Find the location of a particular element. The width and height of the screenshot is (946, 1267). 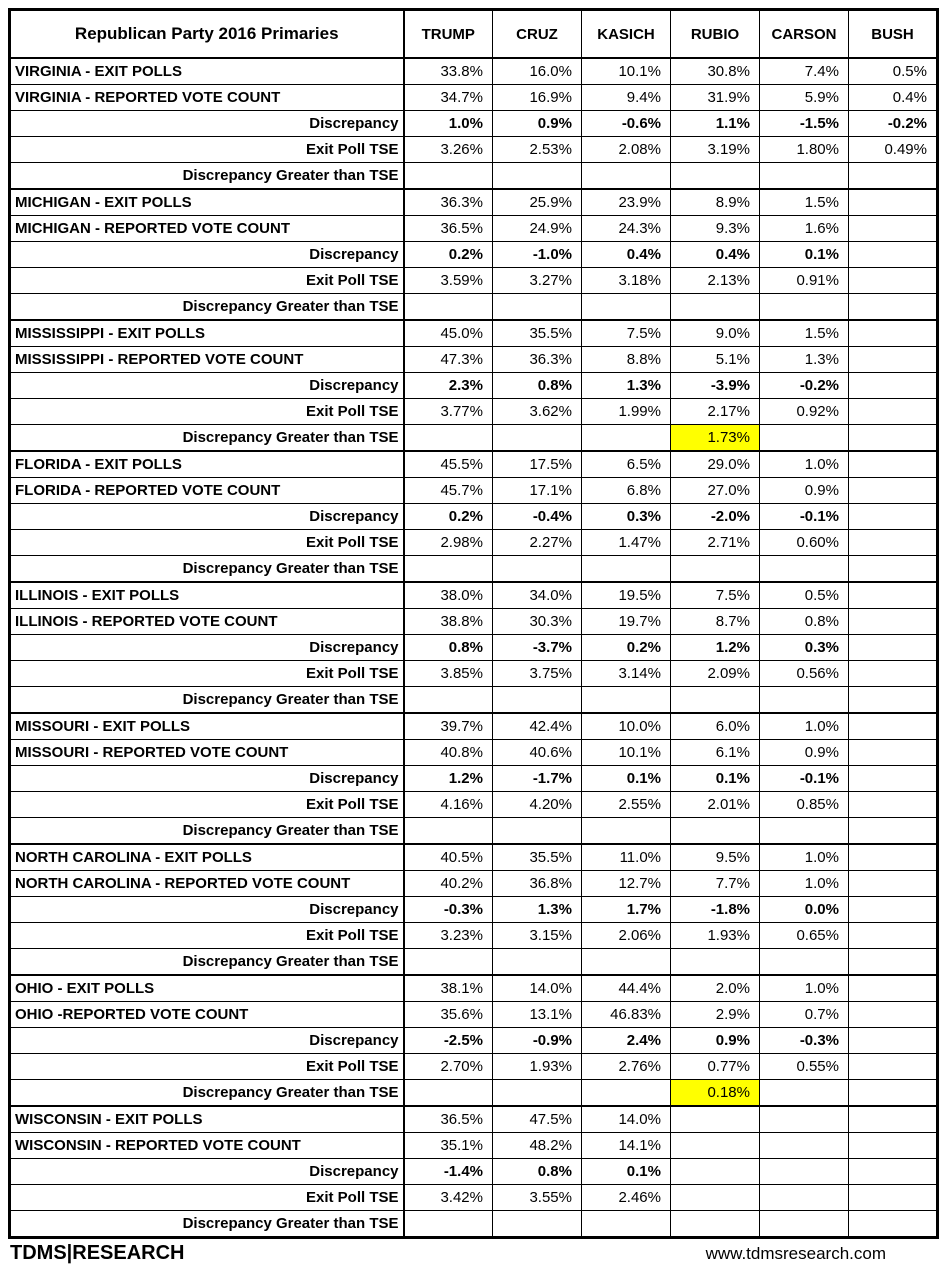

row-label: WISCONSIN - REPORTED VOTE COUNT is located at coordinates (207, 1145).